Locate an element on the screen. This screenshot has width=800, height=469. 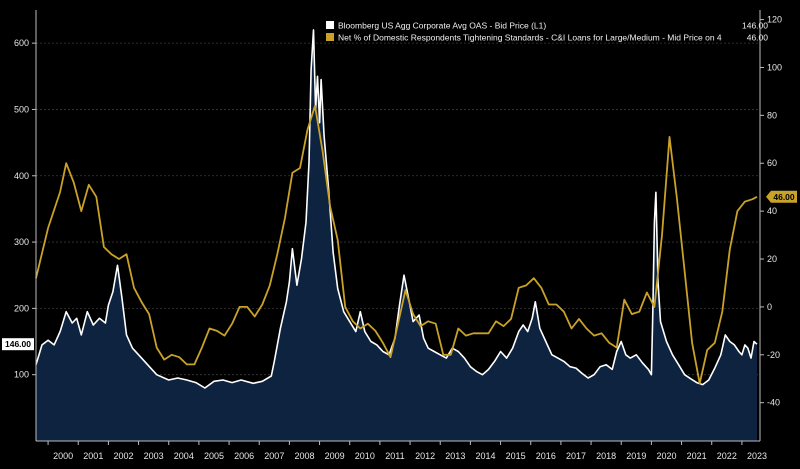
oas-last-value-tag: 146.00 is located at coordinates (18, 344).